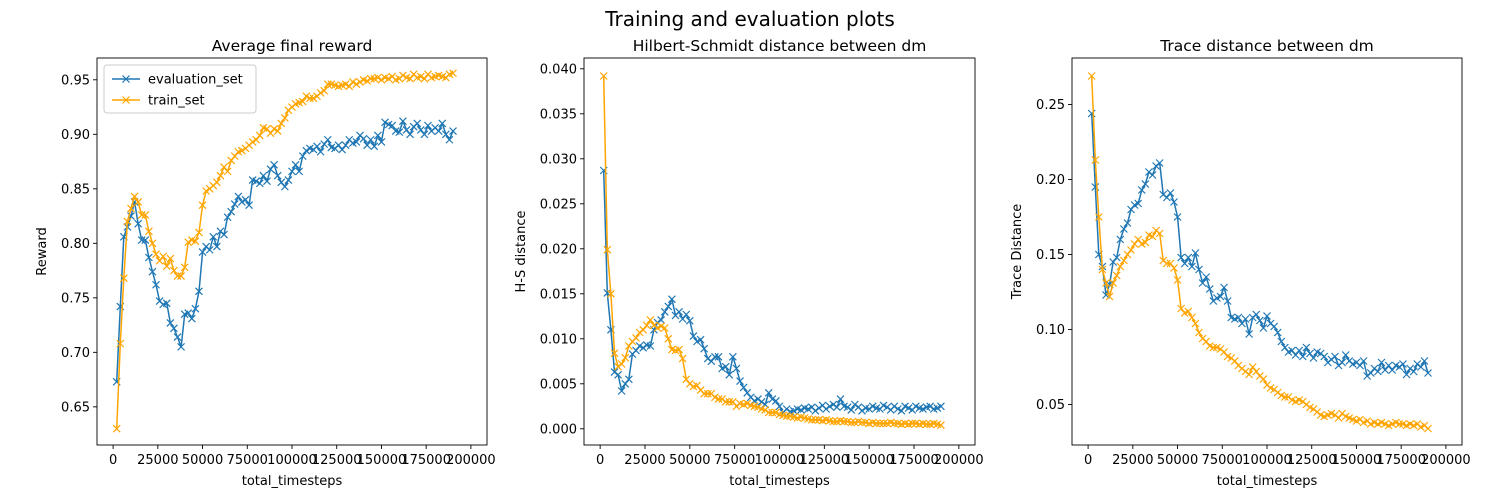 Image resolution: width=1500 pixels, height=500 pixels. I want to click on subplot-title: Hilbert-Schmidt distance between dm, so click(780, 46).